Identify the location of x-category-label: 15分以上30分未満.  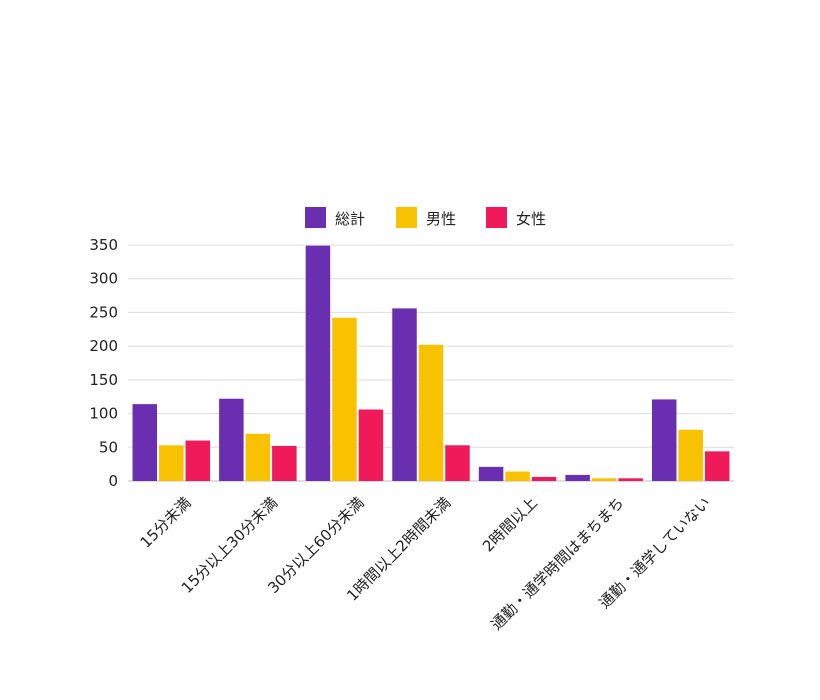
(229, 545).